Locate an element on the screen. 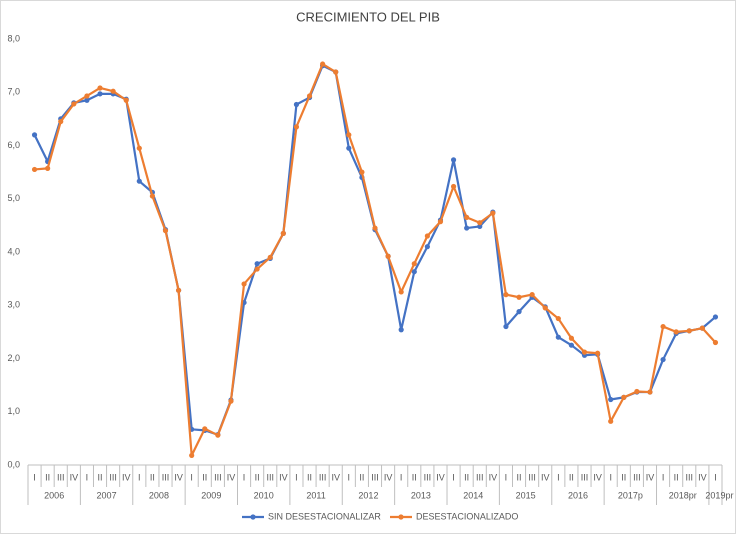  x-group-label: 2013 is located at coordinates (421, 495).